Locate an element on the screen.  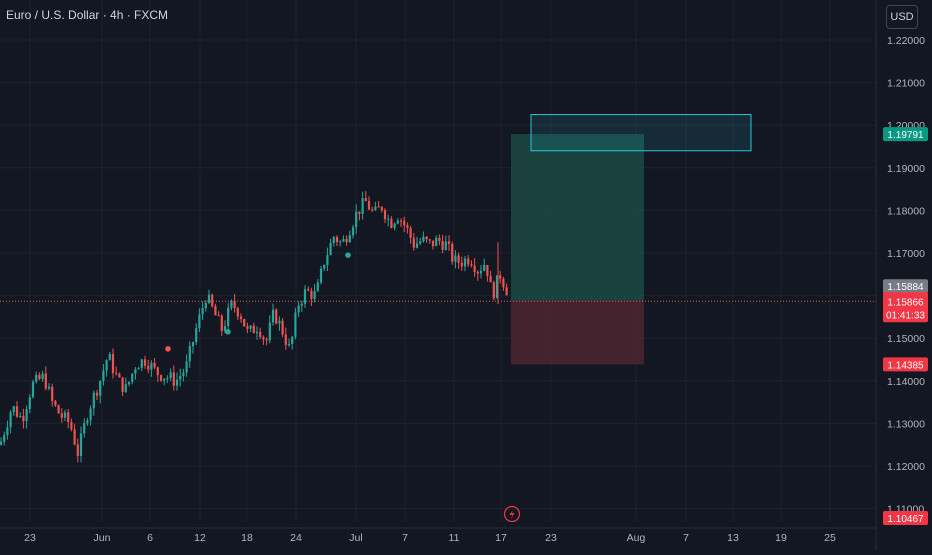
y-tick-label: 1.12000 is located at coordinates (906, 467).